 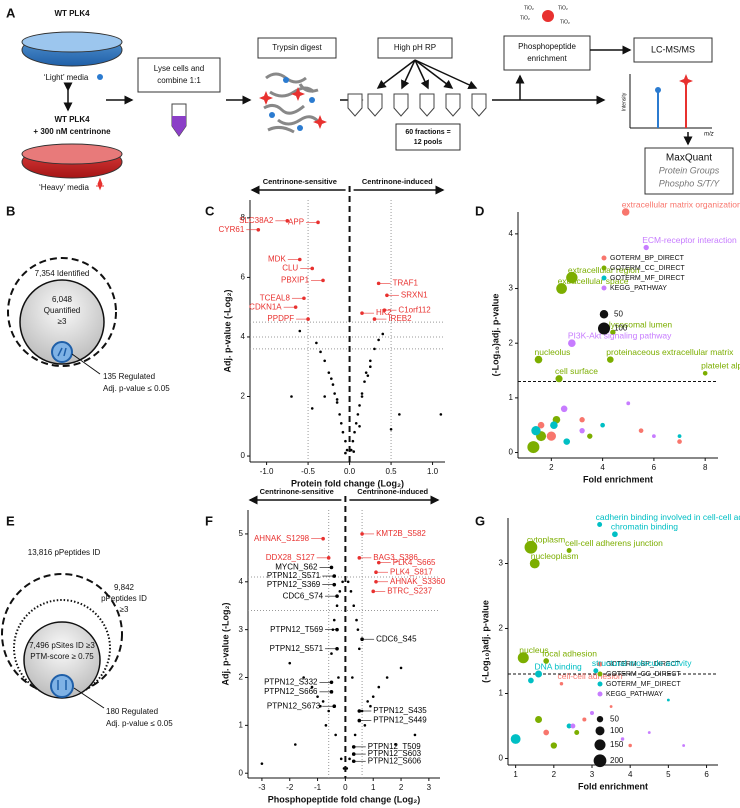 What do you see at coordinates (392, 471) in the screenshot?
I see `x-tick-label: 0.5` at bounding box center [392, 471].